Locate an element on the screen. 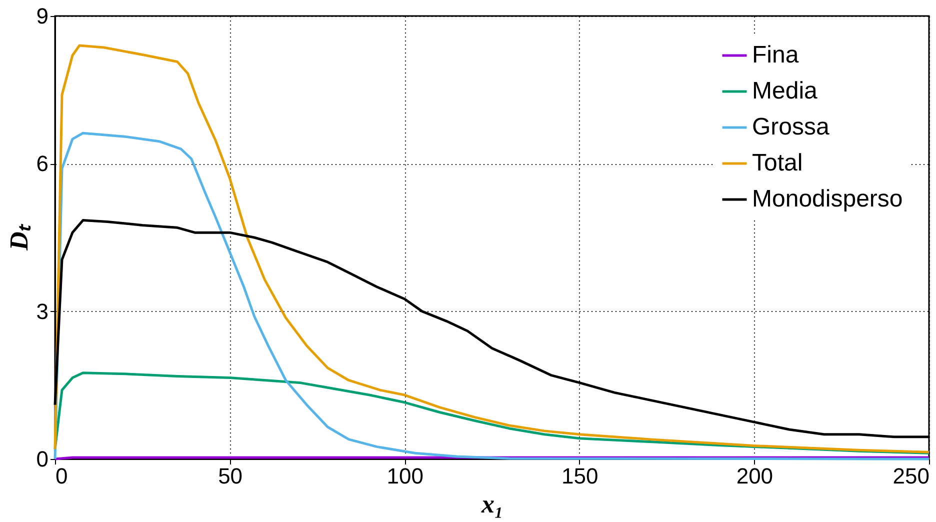  y-tick-label: 9 is located at coordinates (42, 16).